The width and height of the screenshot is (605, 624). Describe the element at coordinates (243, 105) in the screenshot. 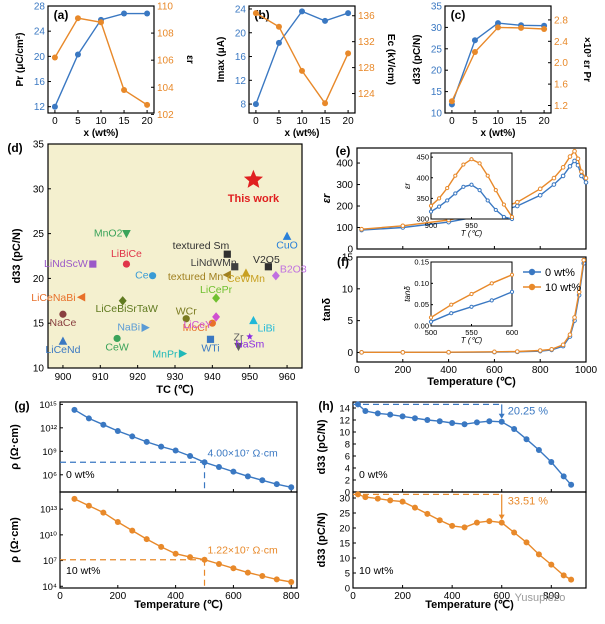

I see `y-tick-label: 8` at that location.